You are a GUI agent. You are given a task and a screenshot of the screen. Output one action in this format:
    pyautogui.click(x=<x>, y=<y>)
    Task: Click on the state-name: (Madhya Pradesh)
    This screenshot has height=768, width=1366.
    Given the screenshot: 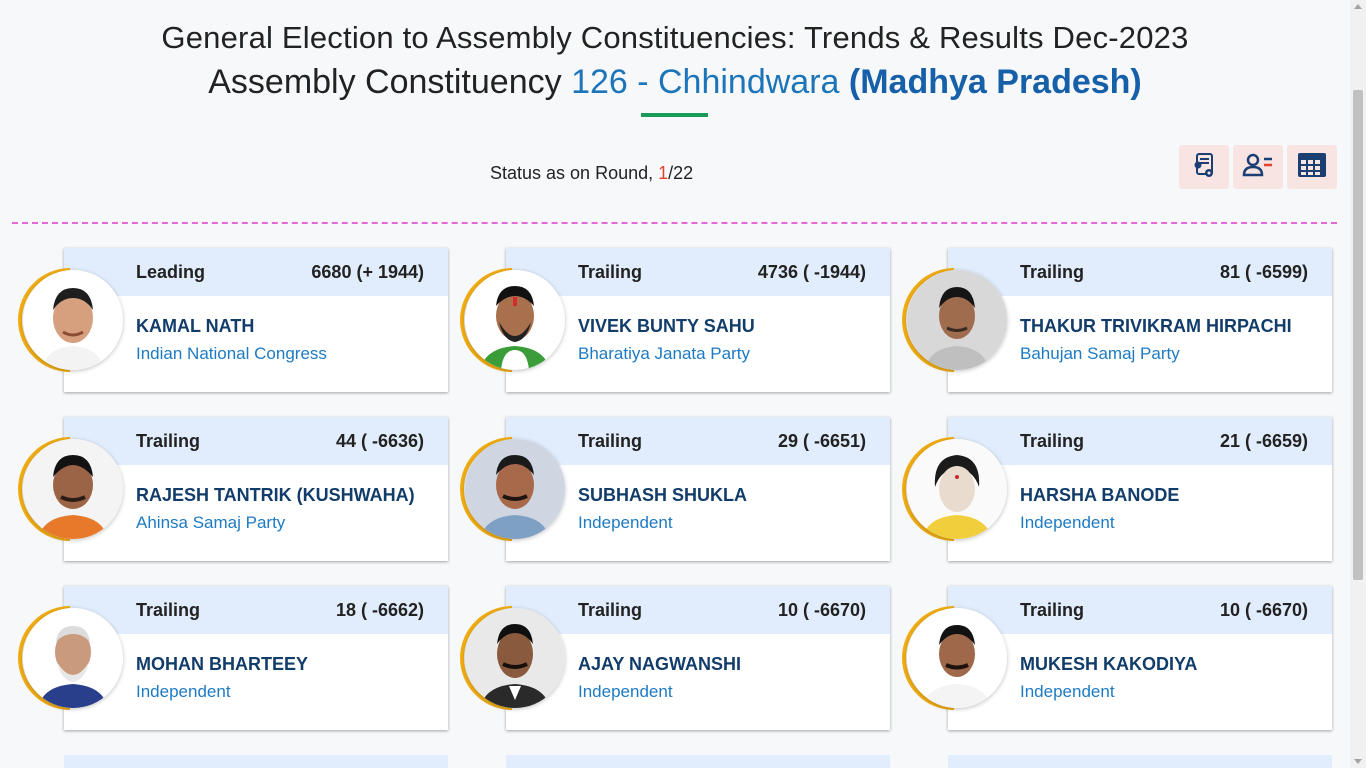 What is the action you would take?
    pyautogui.click(x=995, y=82)
    